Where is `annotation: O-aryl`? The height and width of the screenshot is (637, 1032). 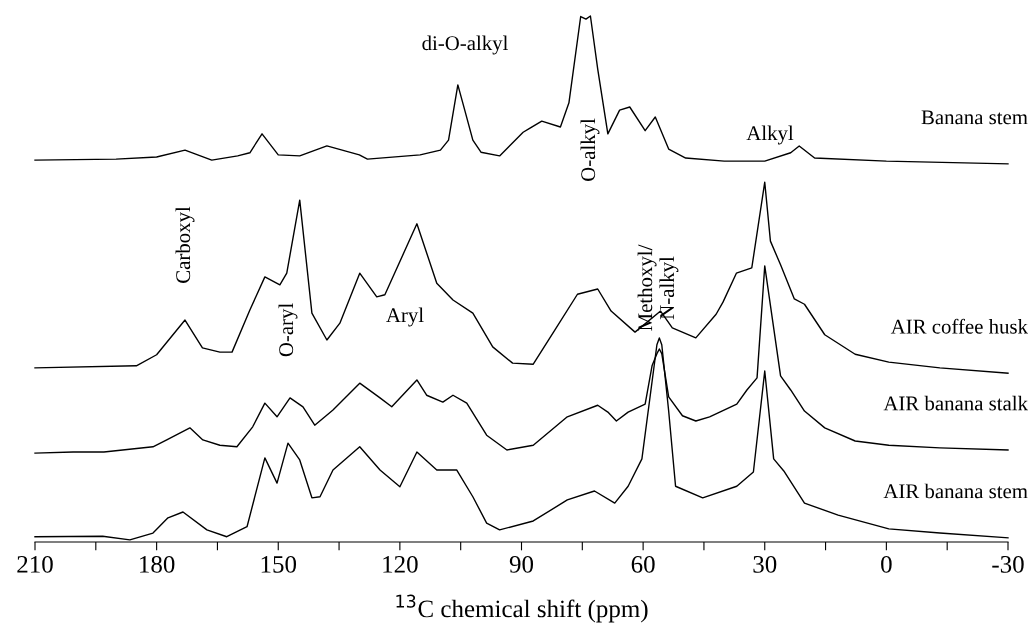 annotation: O-aryl is located at coordinates (288, 330).